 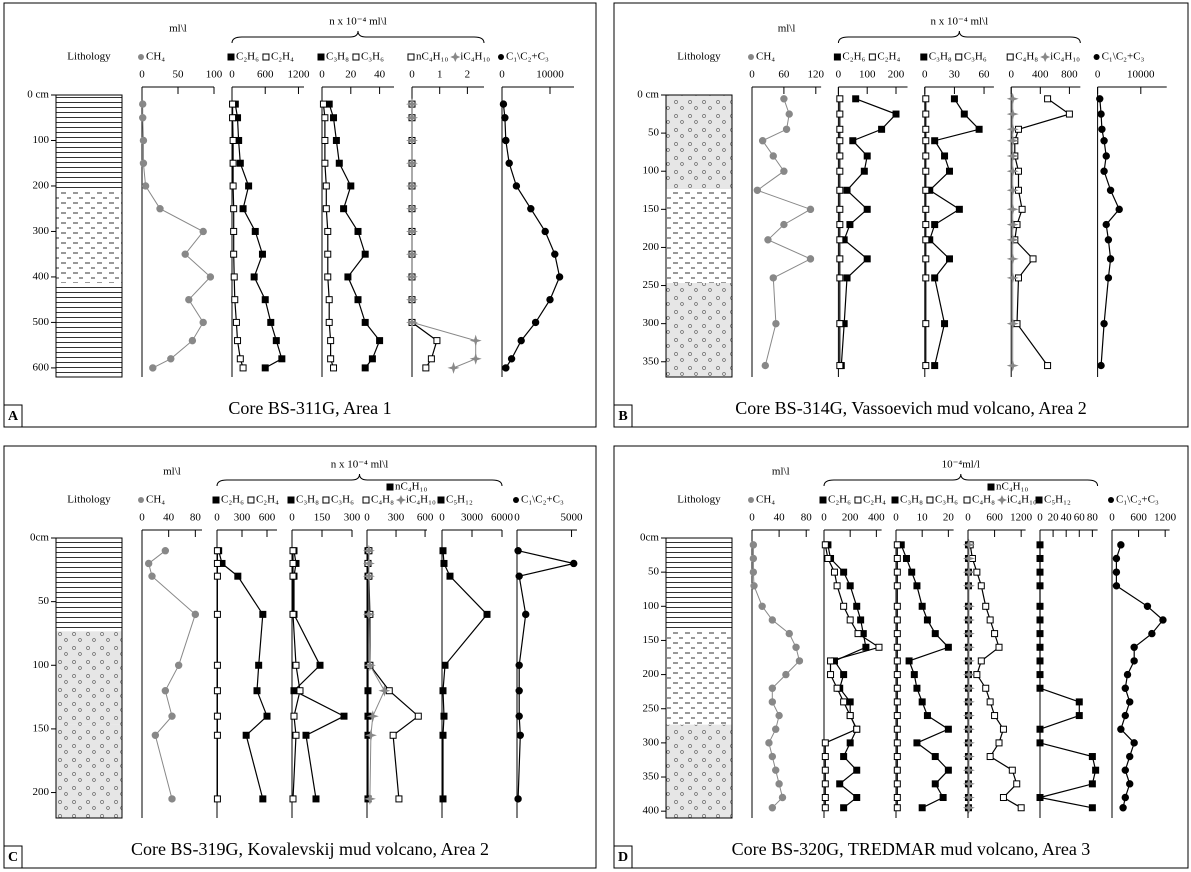 What do you see at coordinates (41, 276) in the screenshot?
I see `depth-tick-label: 400` at bounding box center [41, 276].